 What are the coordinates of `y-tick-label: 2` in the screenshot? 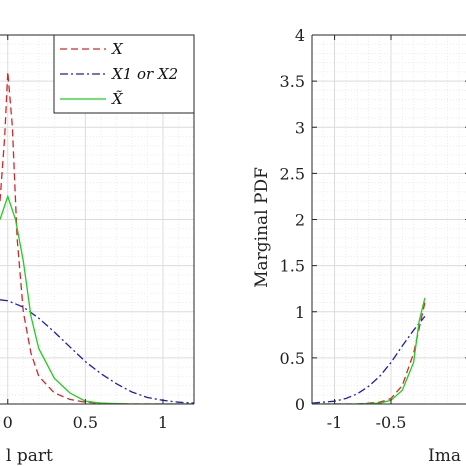 It's located at (300, 220).